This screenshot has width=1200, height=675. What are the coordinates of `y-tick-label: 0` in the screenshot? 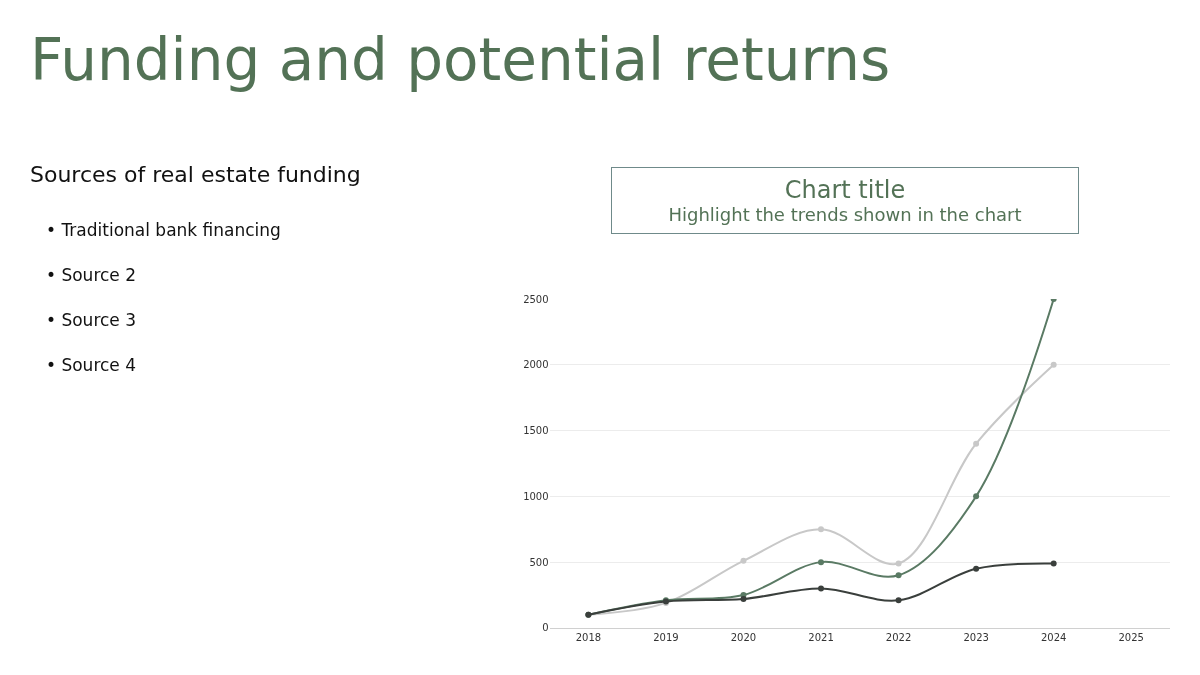 It's located at (545, 628).